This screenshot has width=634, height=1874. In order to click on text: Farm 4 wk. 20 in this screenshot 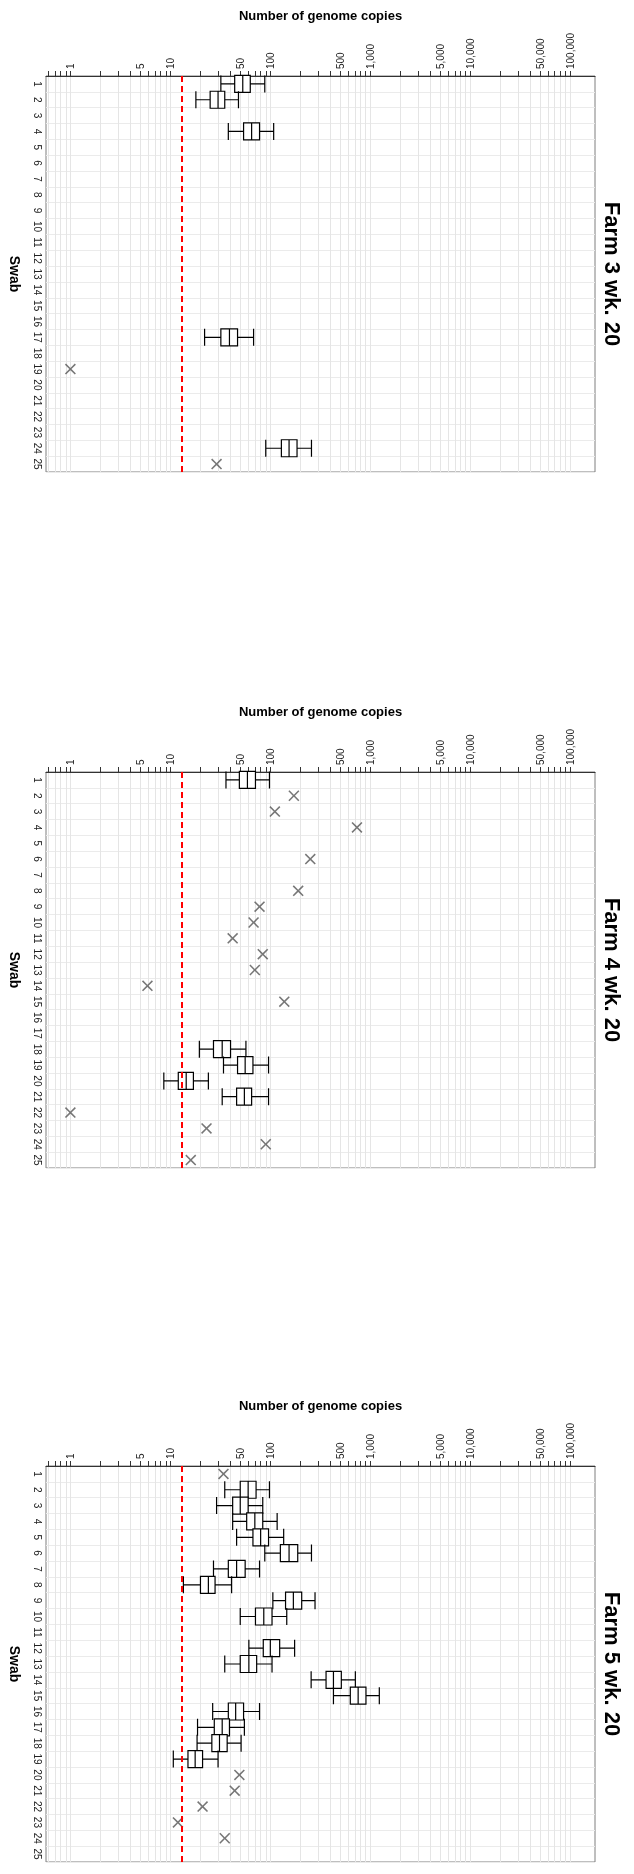, I will do `click(612, 970)`.